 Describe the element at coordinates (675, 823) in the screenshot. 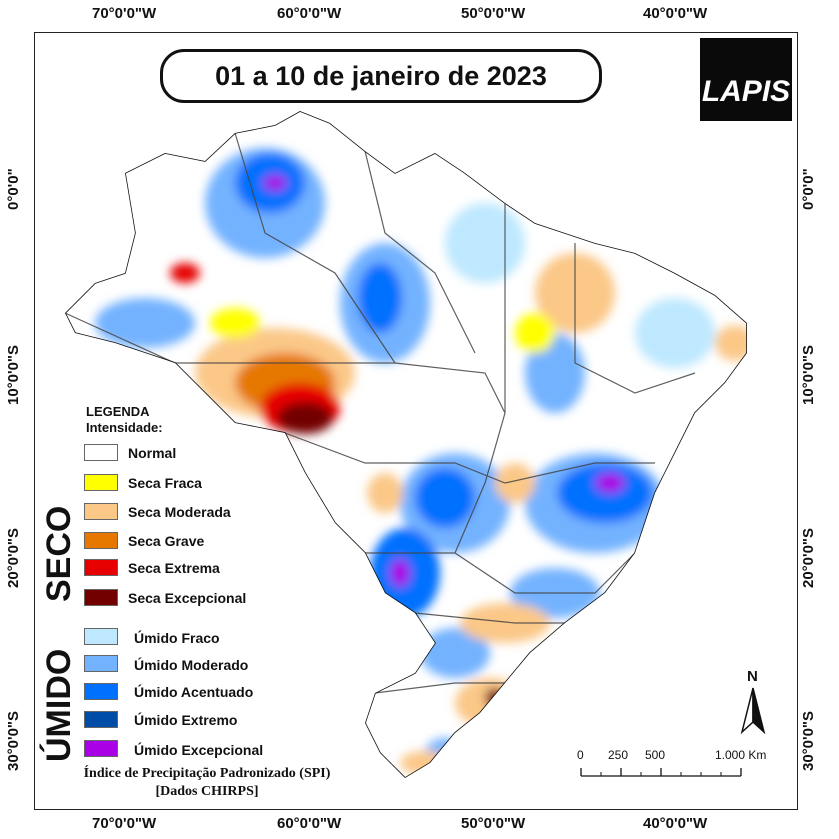

I see `lon-tick-bottom-40w: 40°0'0"W` at that location.